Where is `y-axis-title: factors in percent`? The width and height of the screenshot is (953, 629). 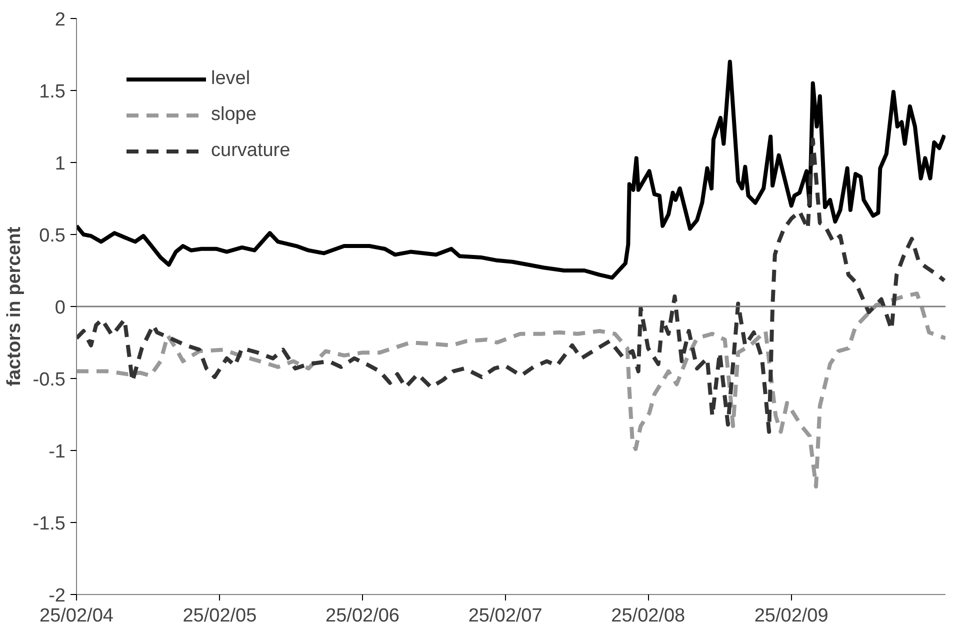 y-axis-title: factors in percent is located at coordinates (14, 306).